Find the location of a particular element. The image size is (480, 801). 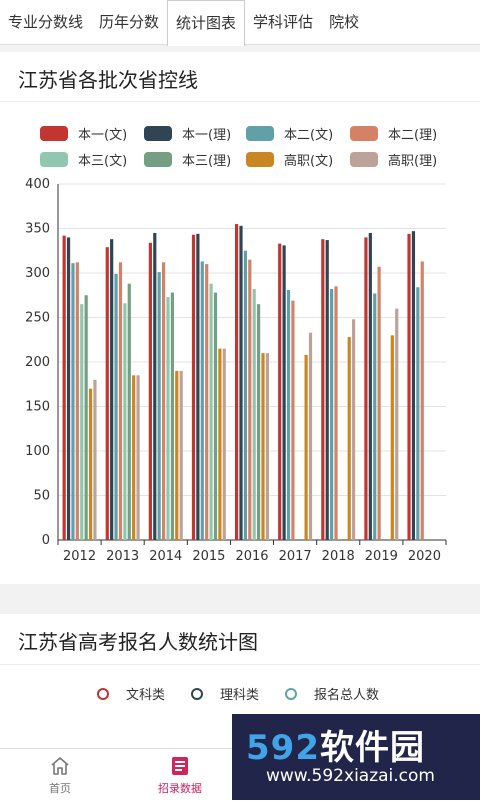

legend-item: 本一(文) is located at coordinates (83, 133).